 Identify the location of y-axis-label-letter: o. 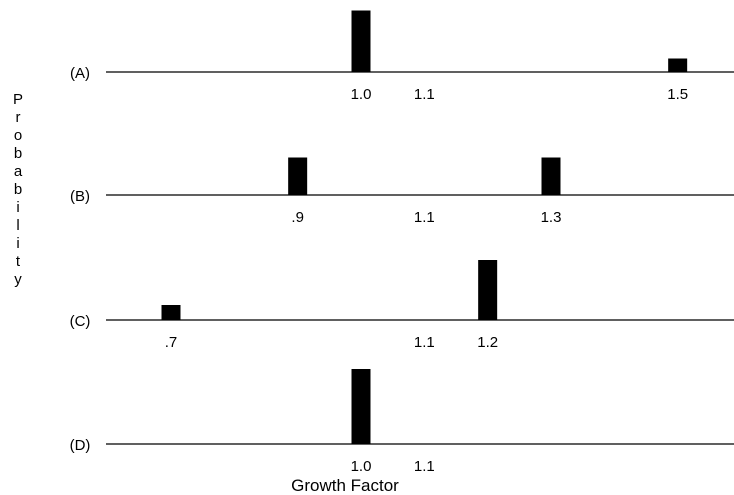
(18, 135).